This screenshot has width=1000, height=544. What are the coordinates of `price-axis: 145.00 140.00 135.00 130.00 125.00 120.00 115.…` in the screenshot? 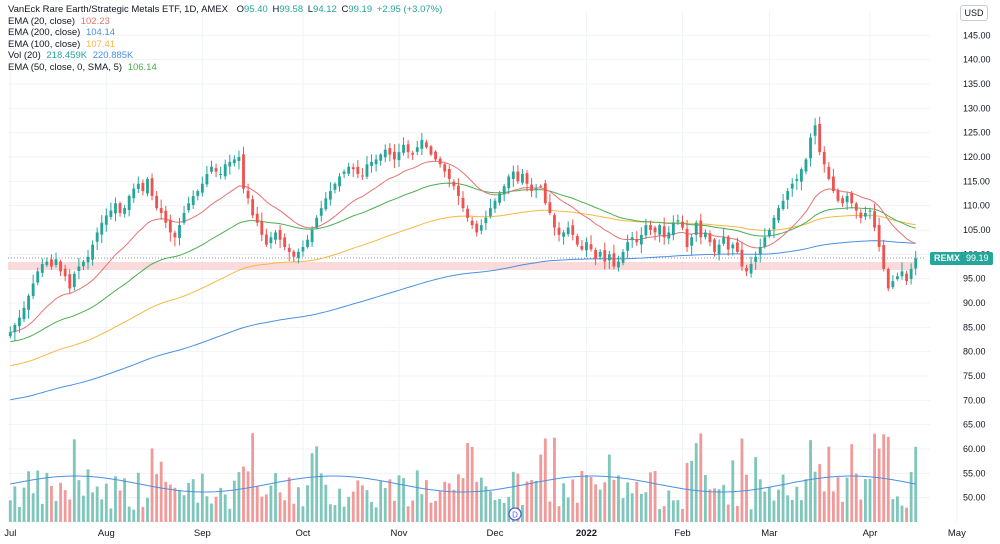 It's located at (977, 266).